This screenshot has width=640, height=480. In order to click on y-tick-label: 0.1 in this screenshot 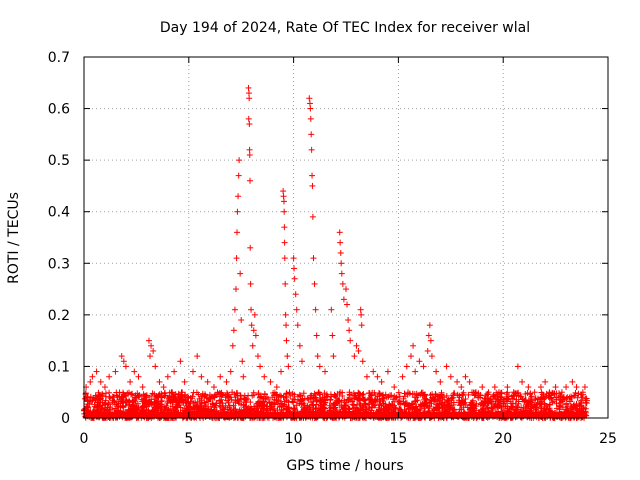, I will do `click(59, 367)`.